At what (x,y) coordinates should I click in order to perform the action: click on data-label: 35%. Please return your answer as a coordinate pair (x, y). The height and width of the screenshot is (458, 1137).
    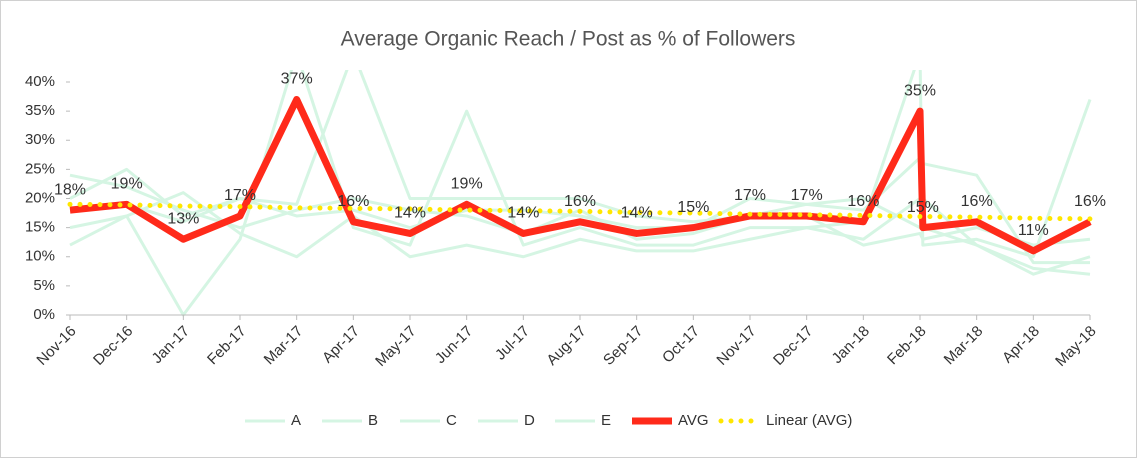
    Looking at the image, I should click on (920, 90).